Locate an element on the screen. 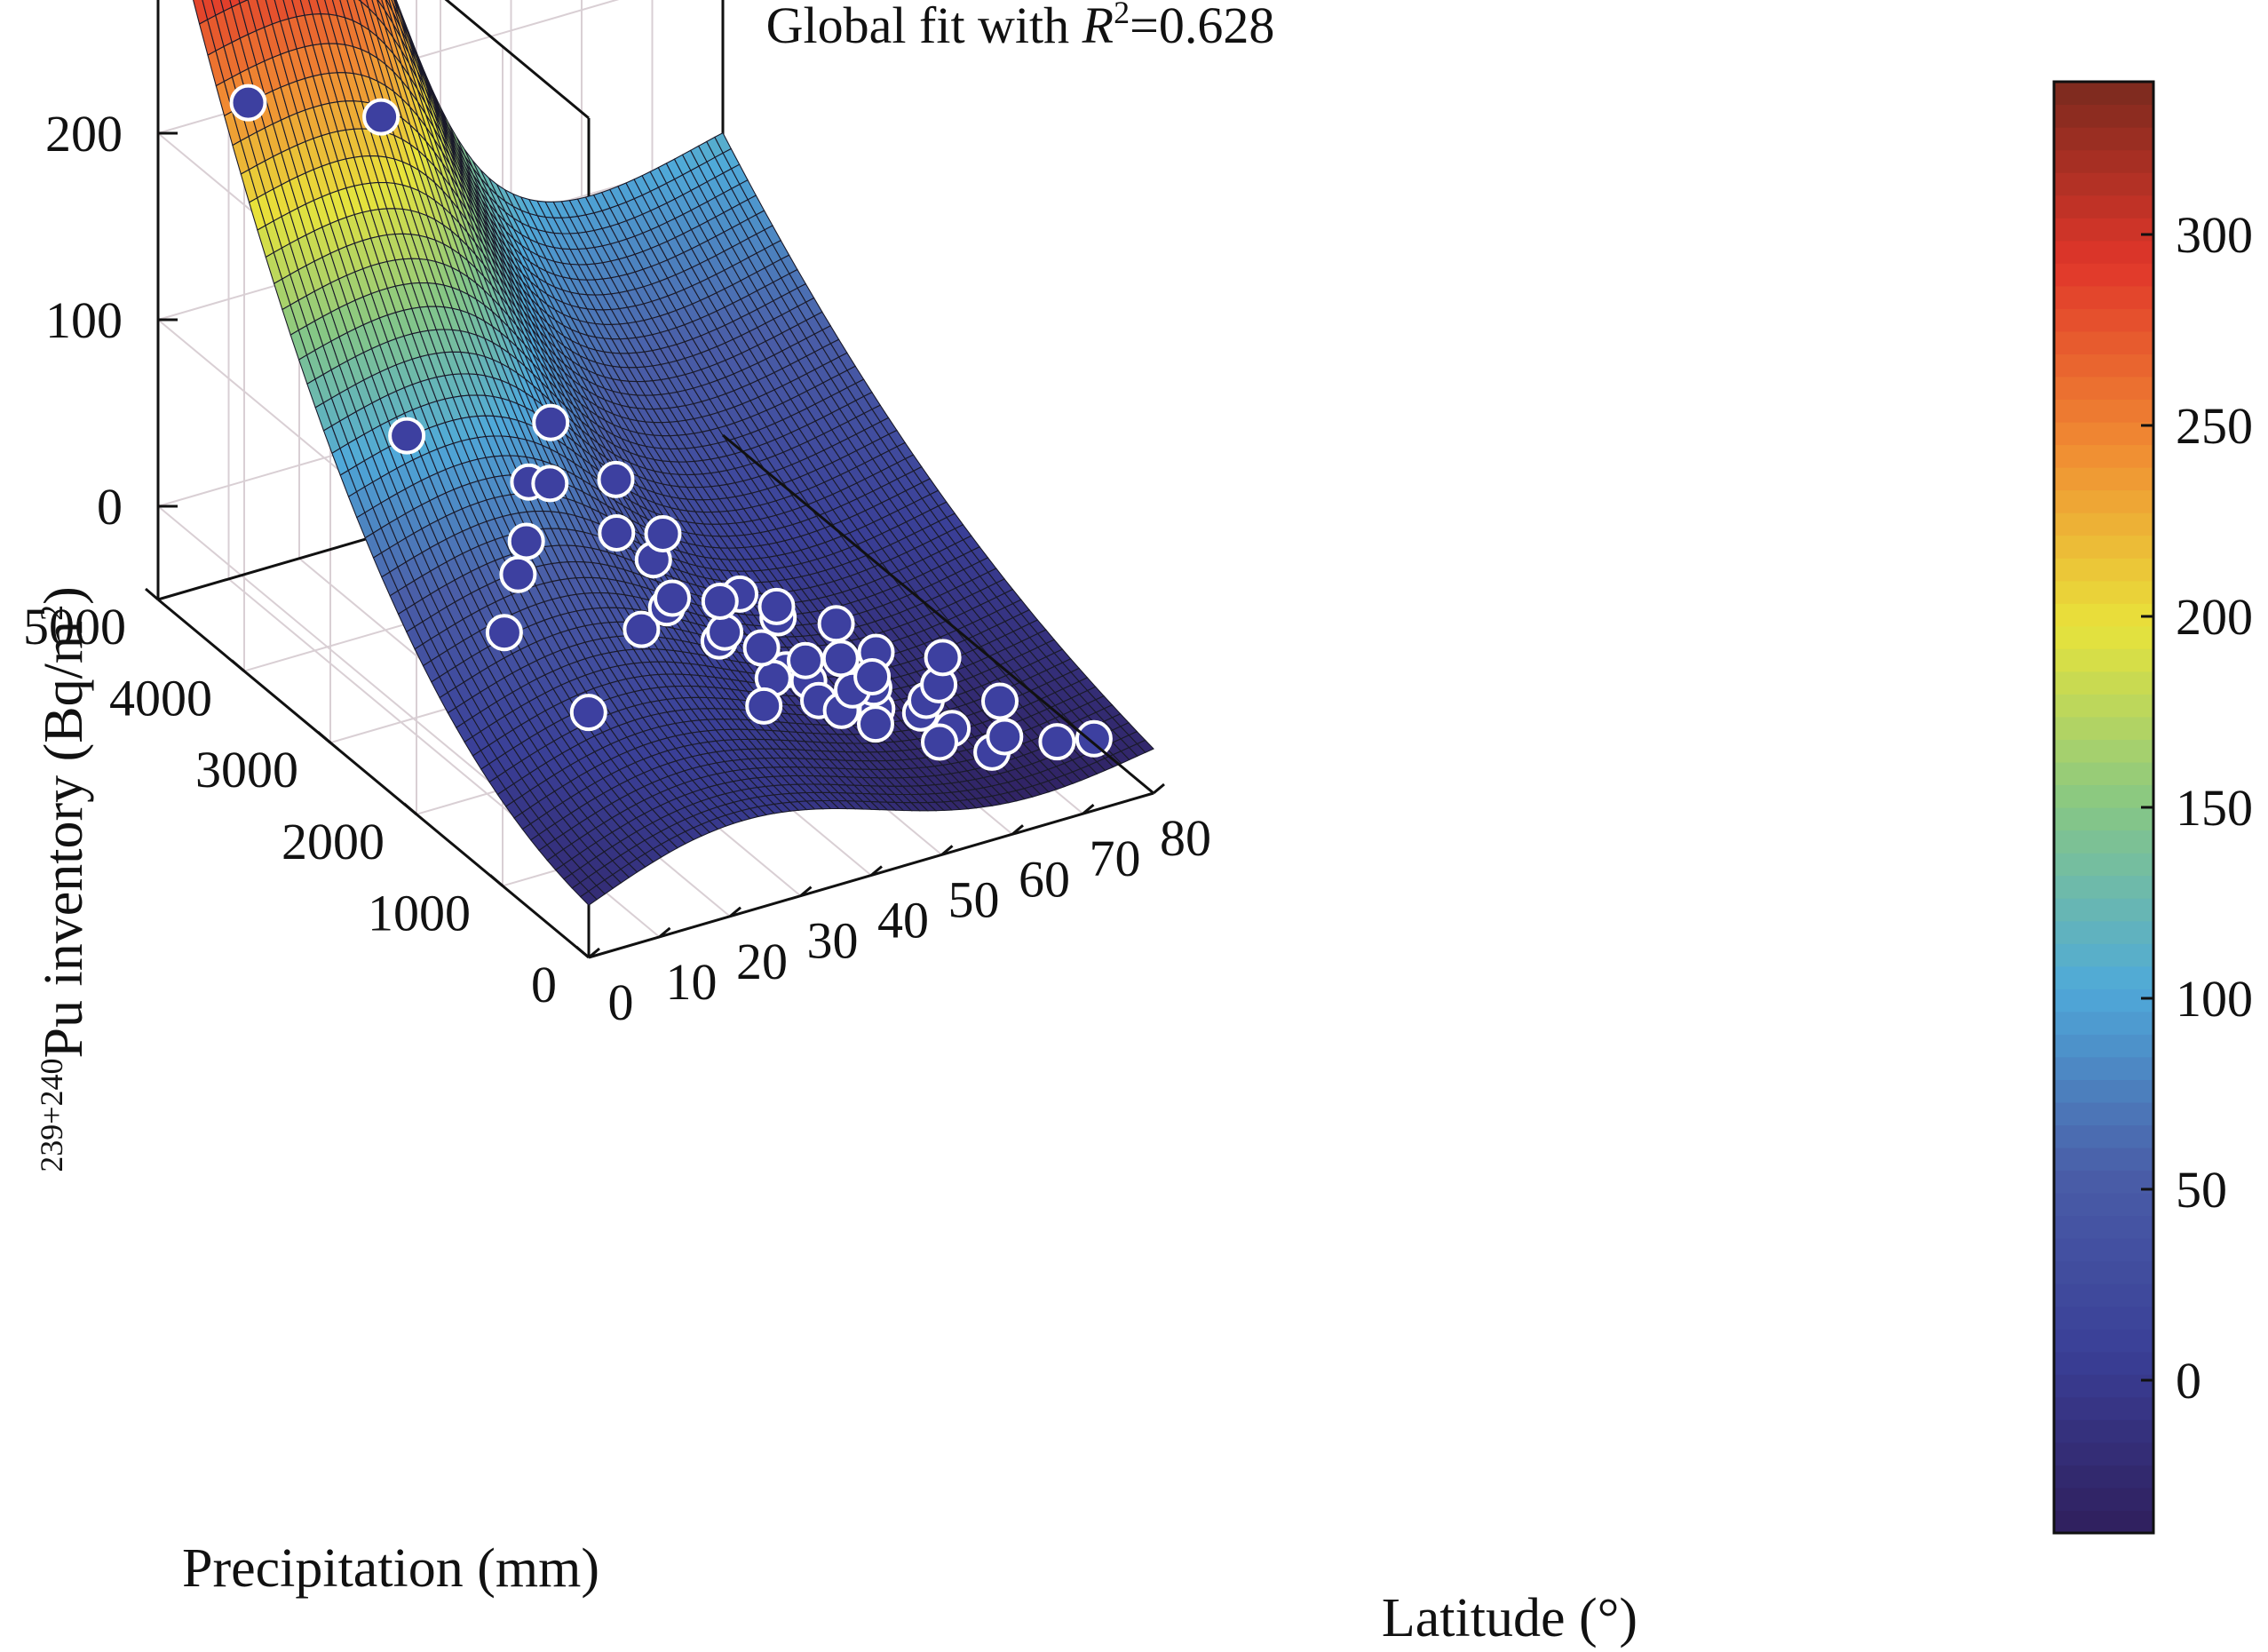 The width and height of the screenshot is (2268, 1652). y-tick-label: 3000 is located at coordinates (247, 769).